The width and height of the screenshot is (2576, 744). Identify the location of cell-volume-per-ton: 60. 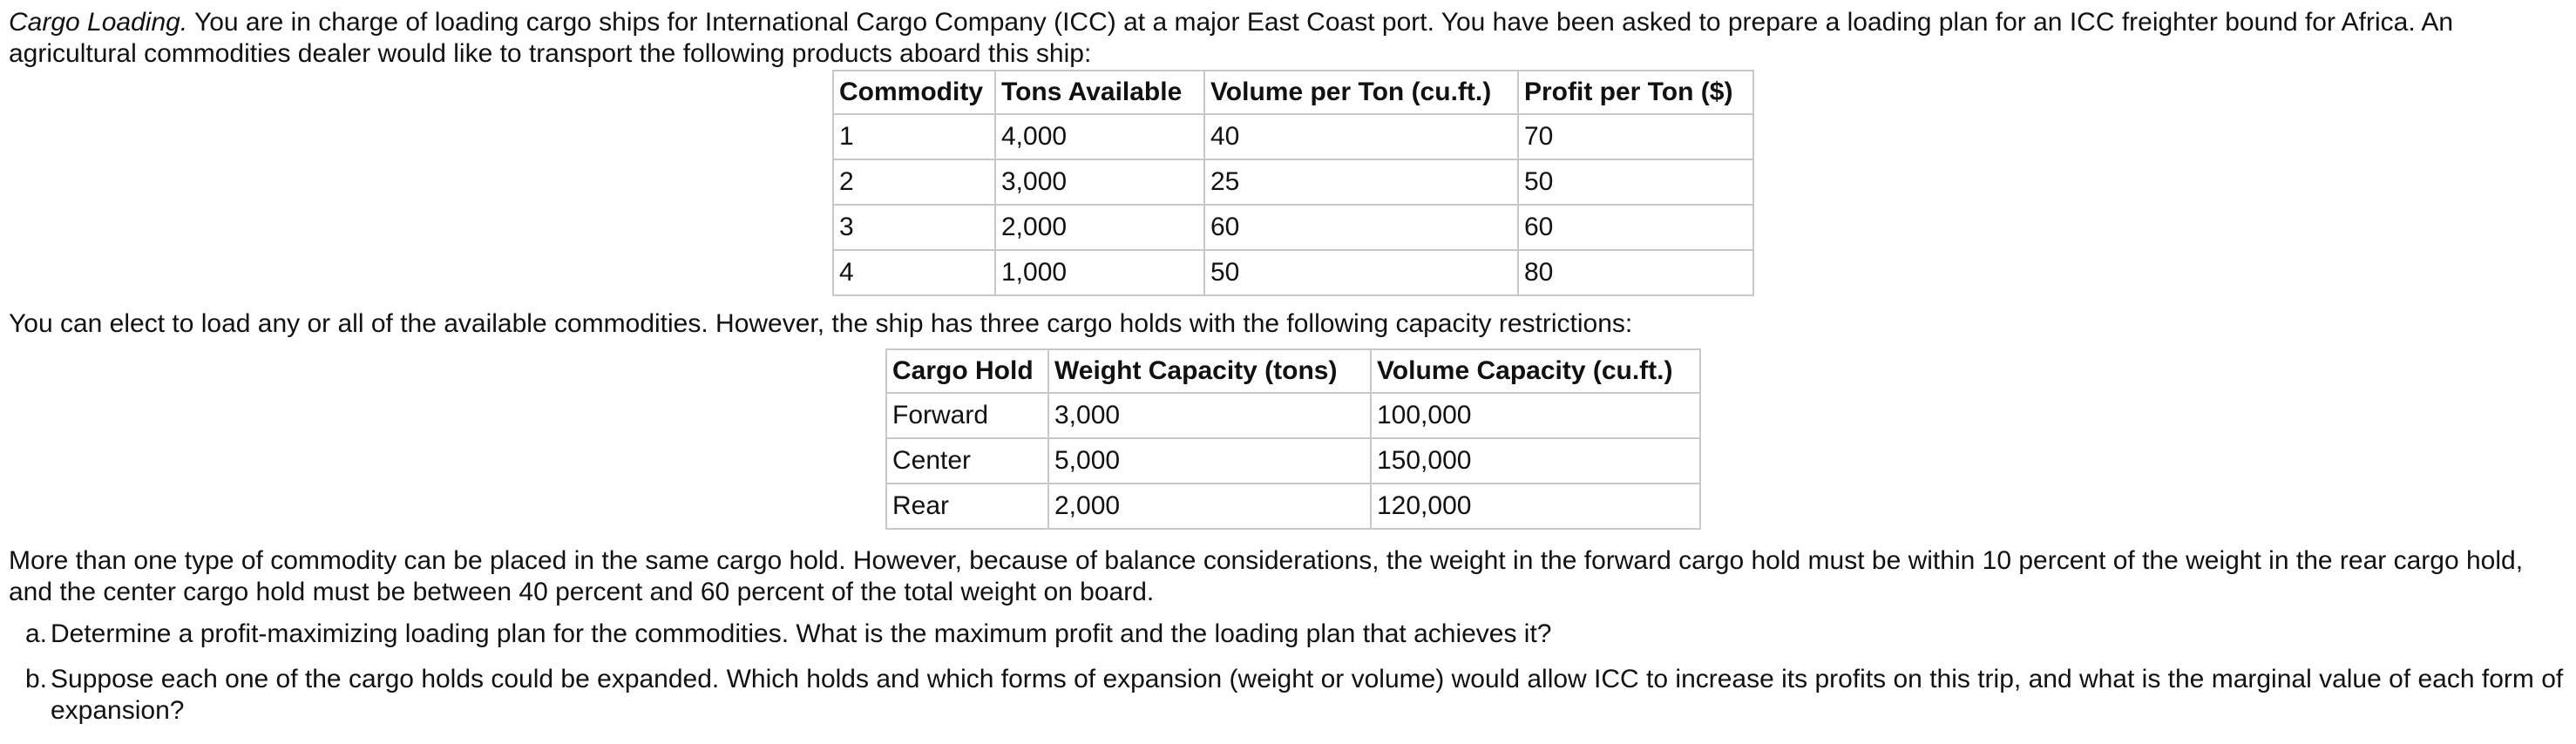
(1361, 228).